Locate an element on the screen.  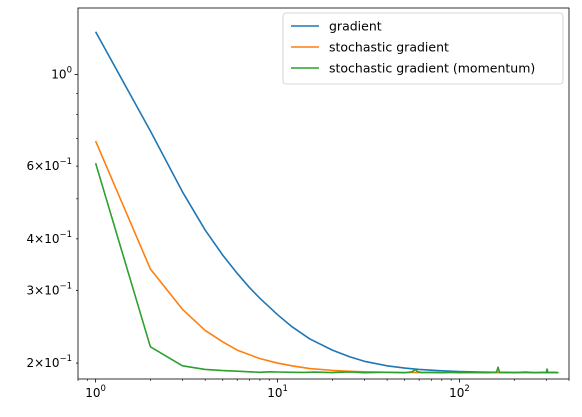
y-tick-label: 2×10⁻¹ is located at coordinates (49, 362).